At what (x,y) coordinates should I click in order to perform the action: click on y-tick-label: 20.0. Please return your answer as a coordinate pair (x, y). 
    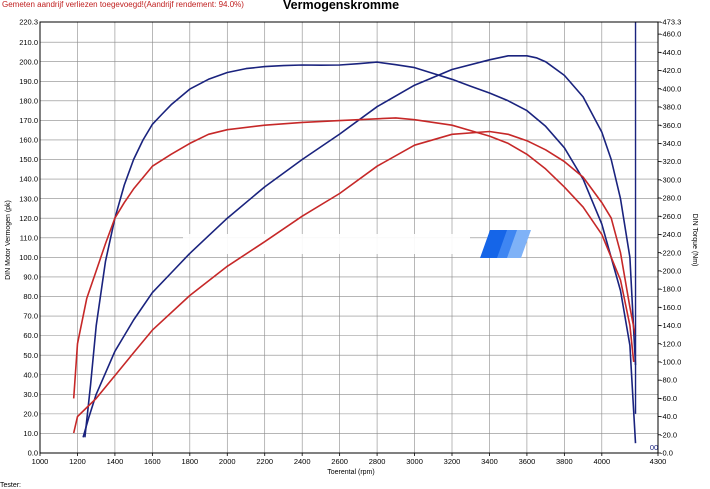
    Looking at the image, I should click on (30, 413).